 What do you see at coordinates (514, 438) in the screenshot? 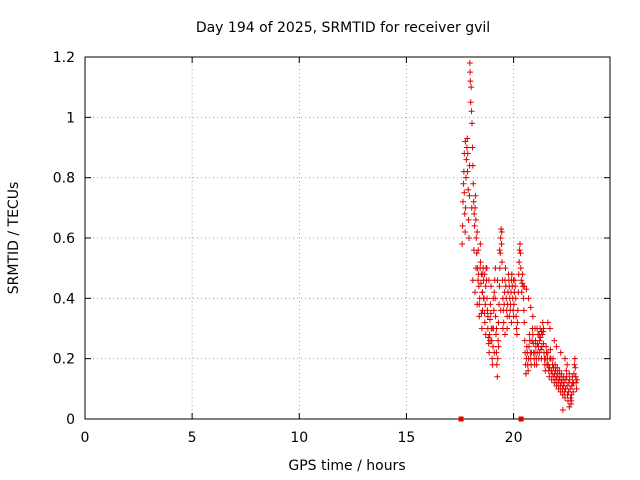
I see `x-tick-label: 20` at bounding box center [514, 438].